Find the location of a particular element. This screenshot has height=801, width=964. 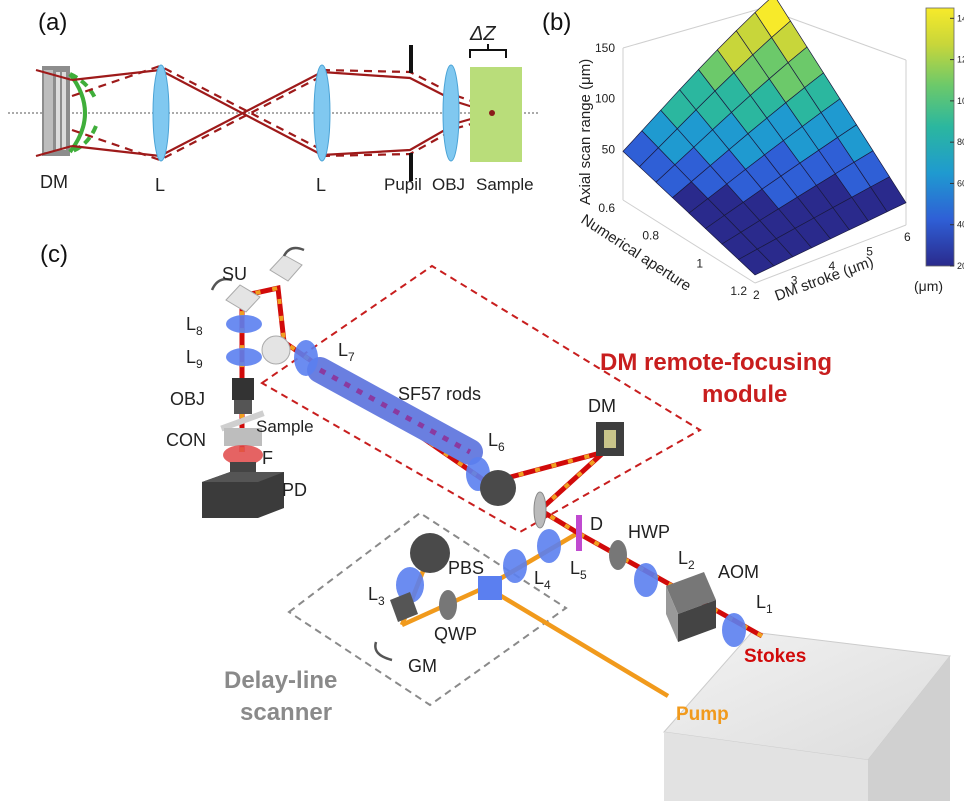

dz-label: ΔZ is located at coordinates (482, 34).